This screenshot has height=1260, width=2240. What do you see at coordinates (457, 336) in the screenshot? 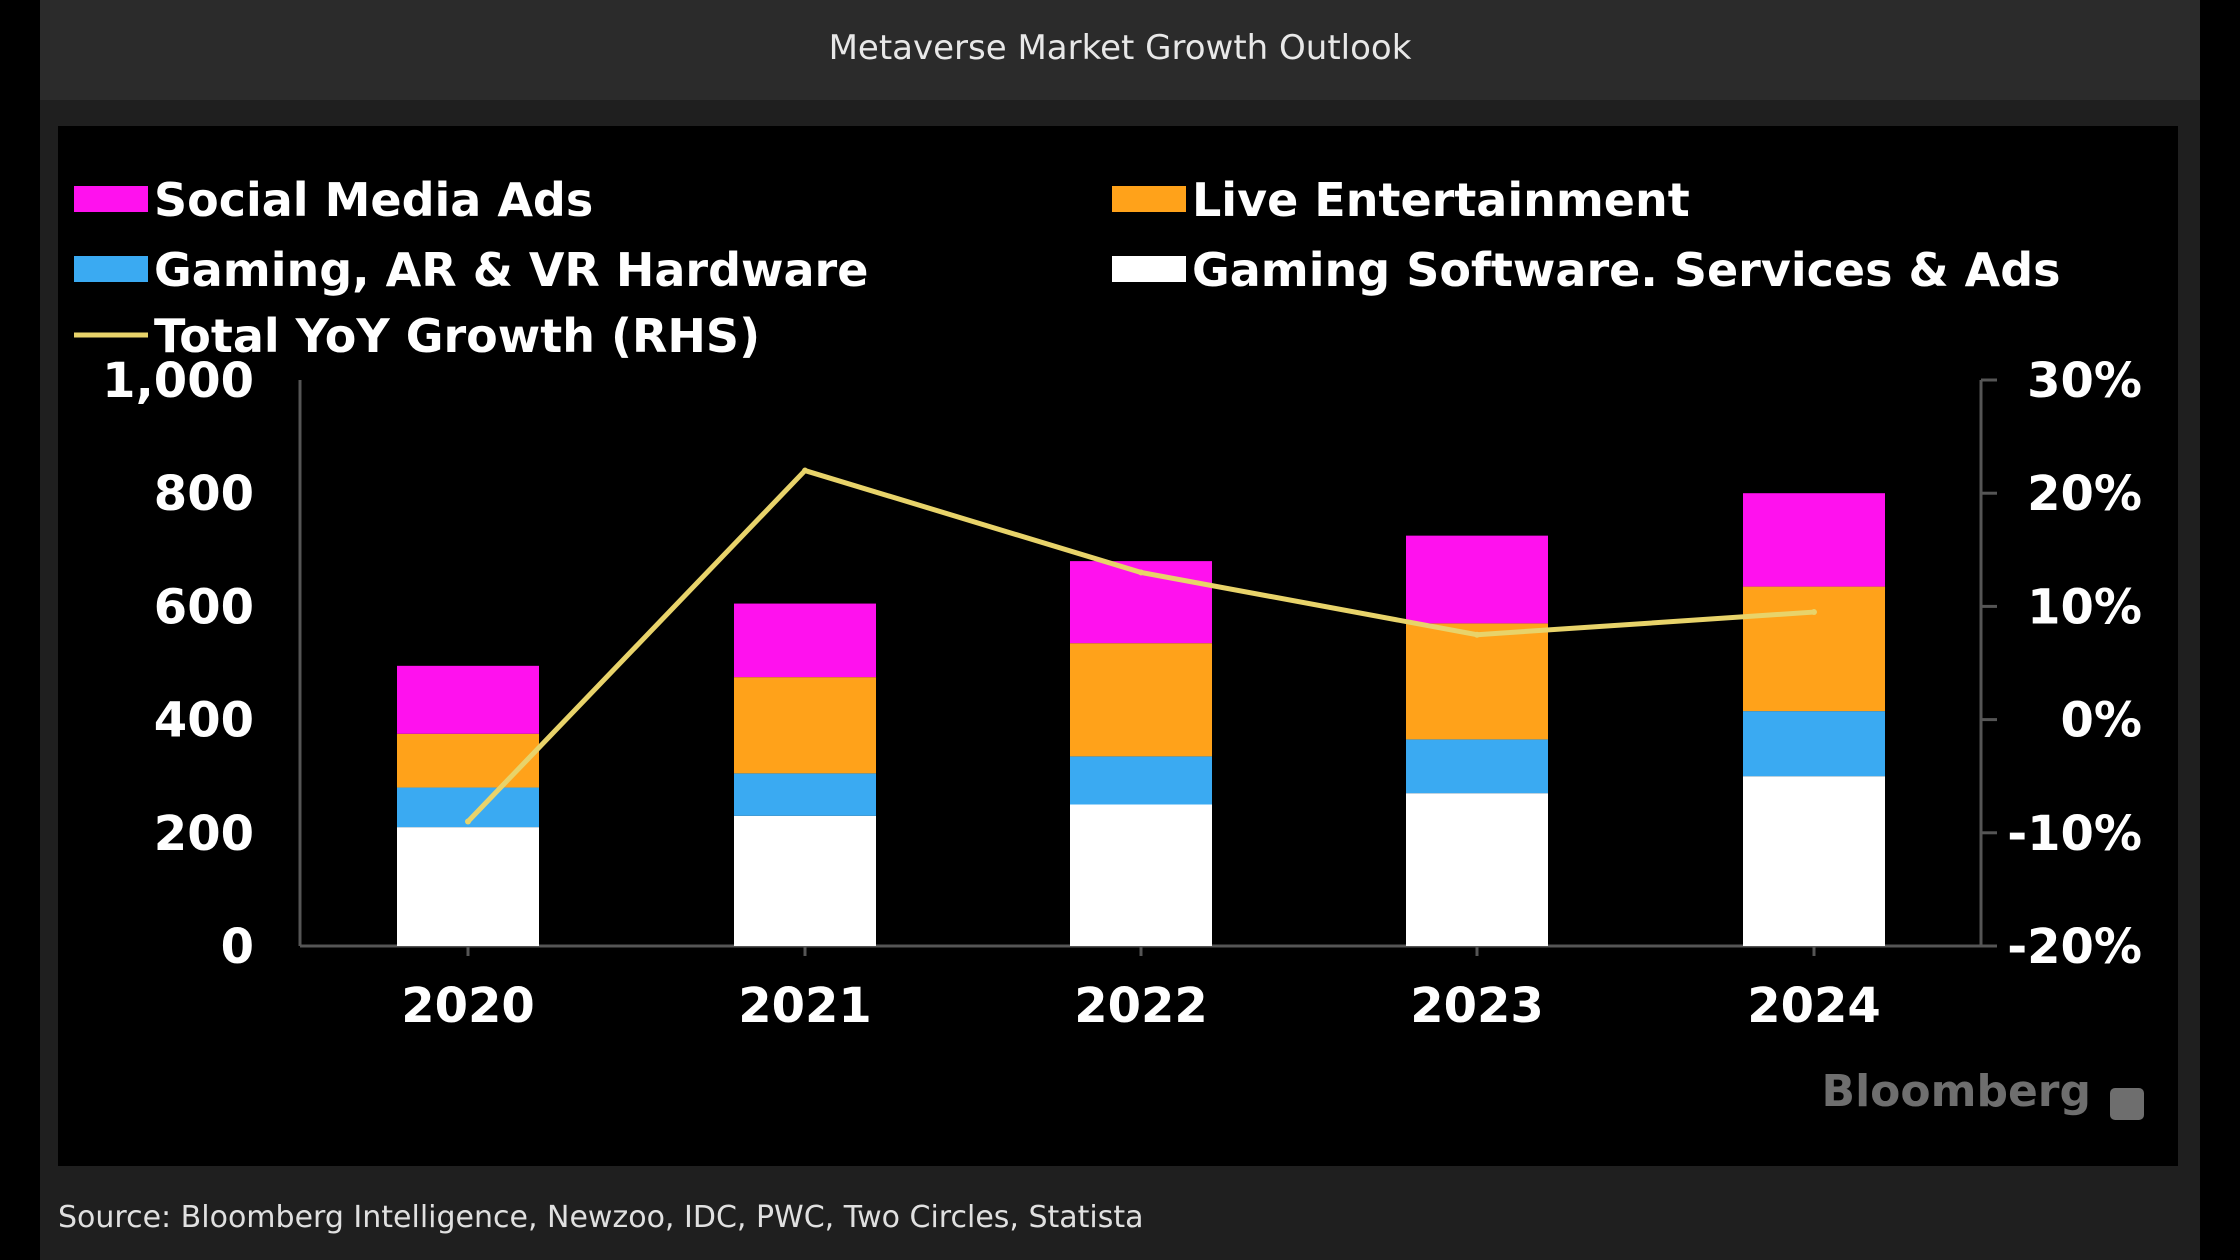
I see `legend-label-total-yoy-growth-rhs: Total YoY Growth (RHS)` at bounding box center [457, 336].